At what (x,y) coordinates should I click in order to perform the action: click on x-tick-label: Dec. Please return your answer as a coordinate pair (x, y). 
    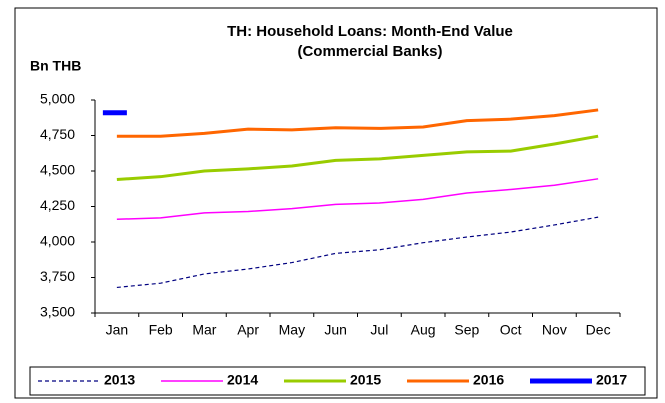
    Looking at the image, I should click on (598, 330).